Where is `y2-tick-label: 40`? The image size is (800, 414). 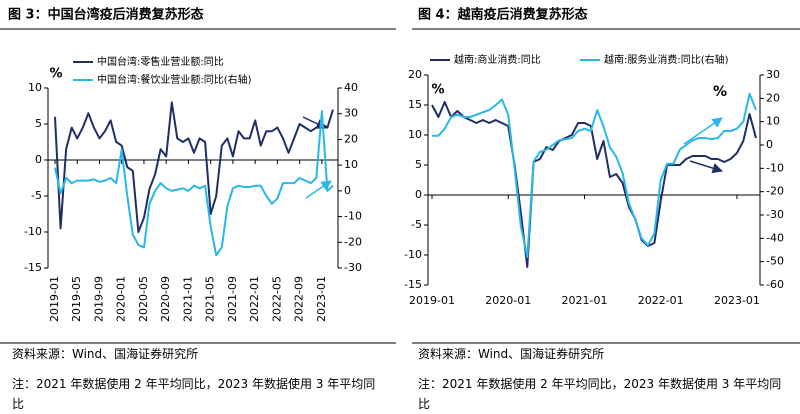 y2-tick-label: 40 is located at coordinates (351, 87).